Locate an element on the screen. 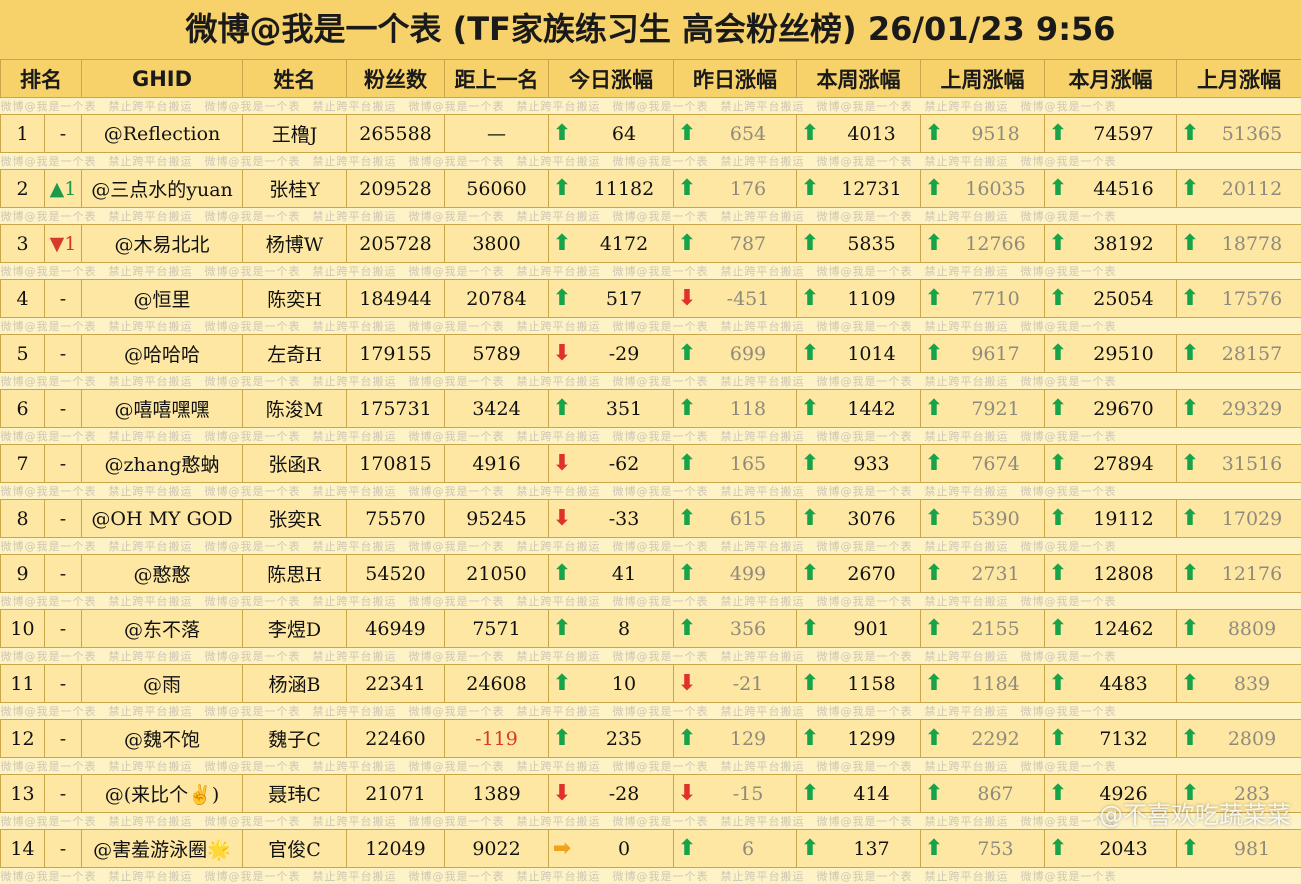  change-value: ⬆2670 is located at coordinates (858, 573).